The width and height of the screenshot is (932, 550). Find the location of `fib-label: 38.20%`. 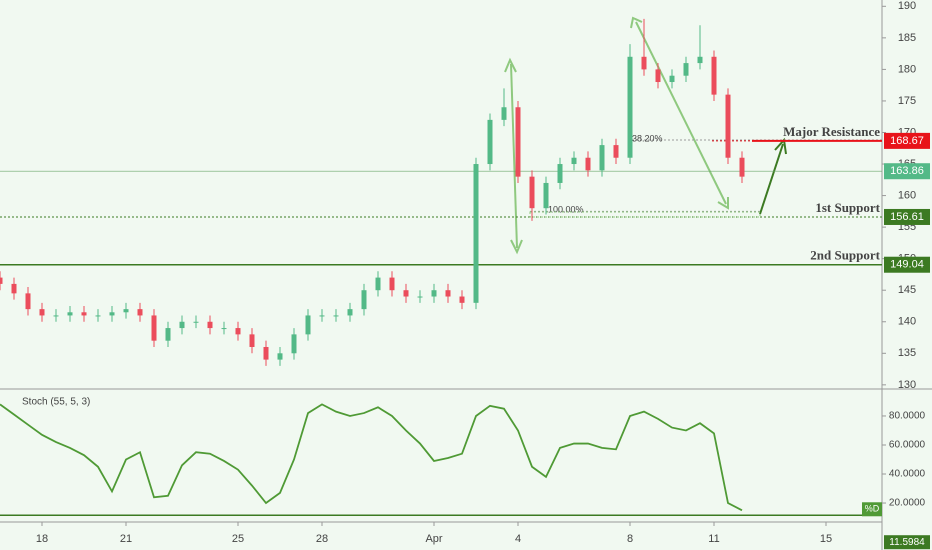

fib-label: 38.20% is located at coordinates (647, 138).